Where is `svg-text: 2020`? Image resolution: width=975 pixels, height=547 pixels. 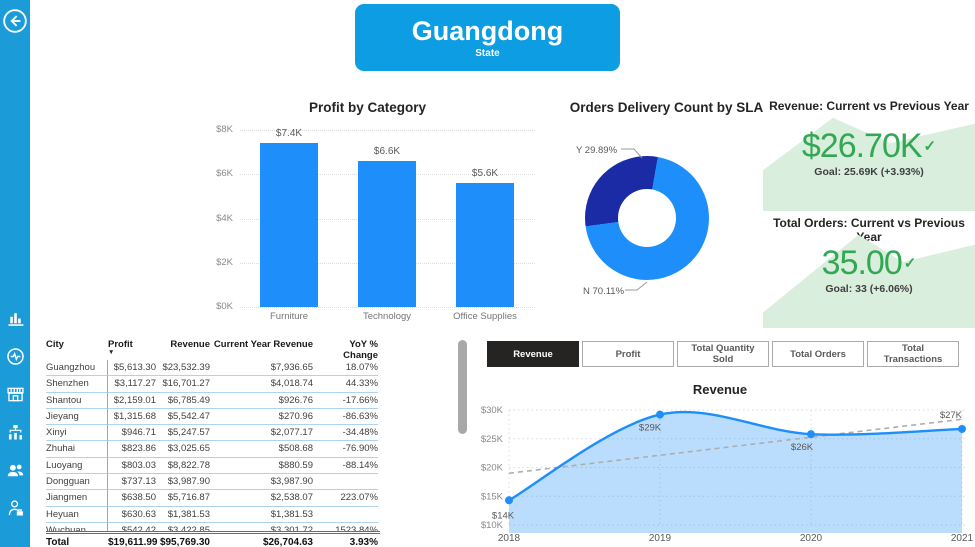
svg-text: 2020 is located at coordinates (811, 538).